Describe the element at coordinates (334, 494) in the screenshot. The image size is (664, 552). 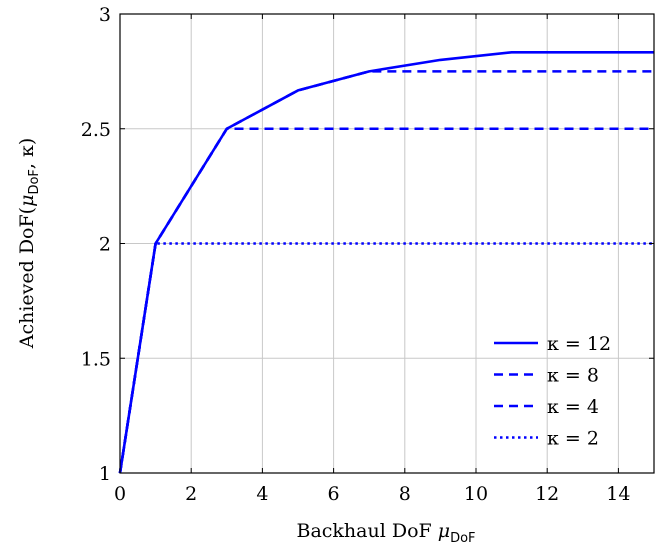
I see `x-tick-label: 6` at that location.